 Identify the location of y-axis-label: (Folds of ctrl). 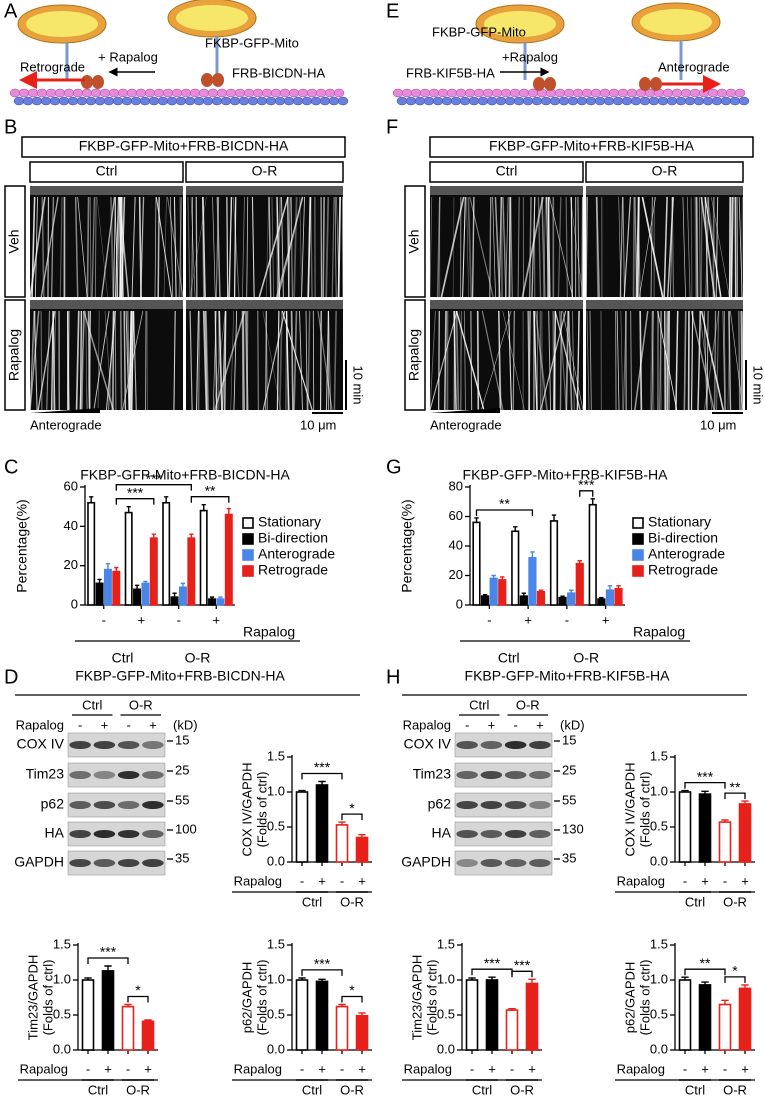
(644, 998).